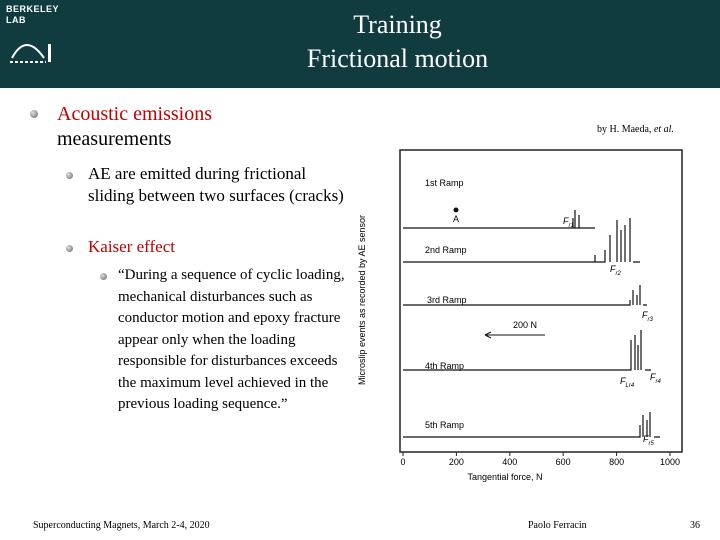 Image resolution: width=720 pixels, height=540 pixels. I want to click on footer-author: Paolo Ferracin, so click(557, 525).